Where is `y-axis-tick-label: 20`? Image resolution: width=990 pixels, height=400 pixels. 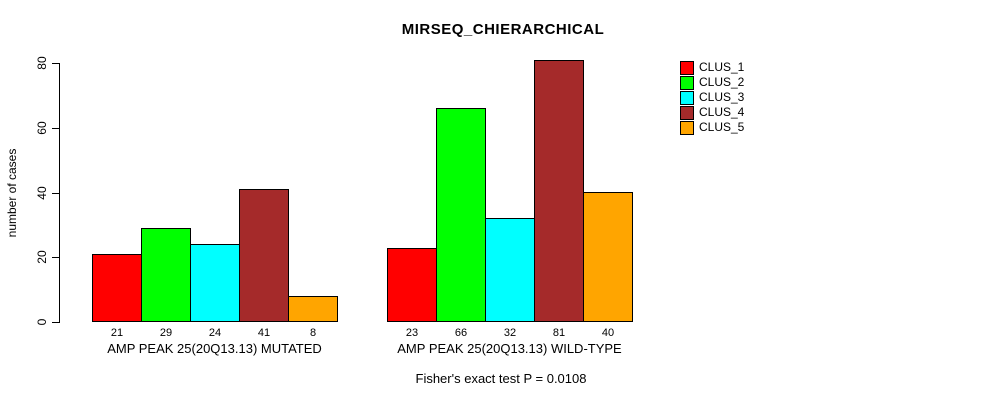
y-axis-tick-label: 20 is located at coordinates (42, 257).